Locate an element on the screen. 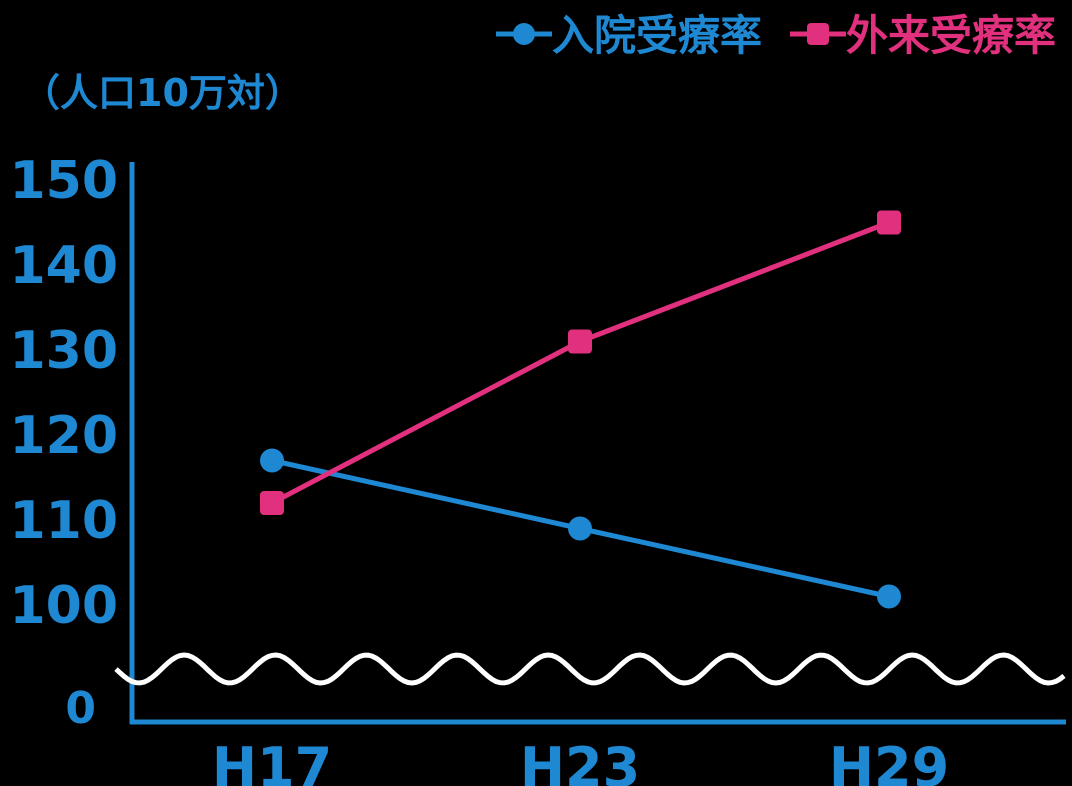 The image size is (1072, 786). y-tick-label: 120 is located at coordinates (63, 436).